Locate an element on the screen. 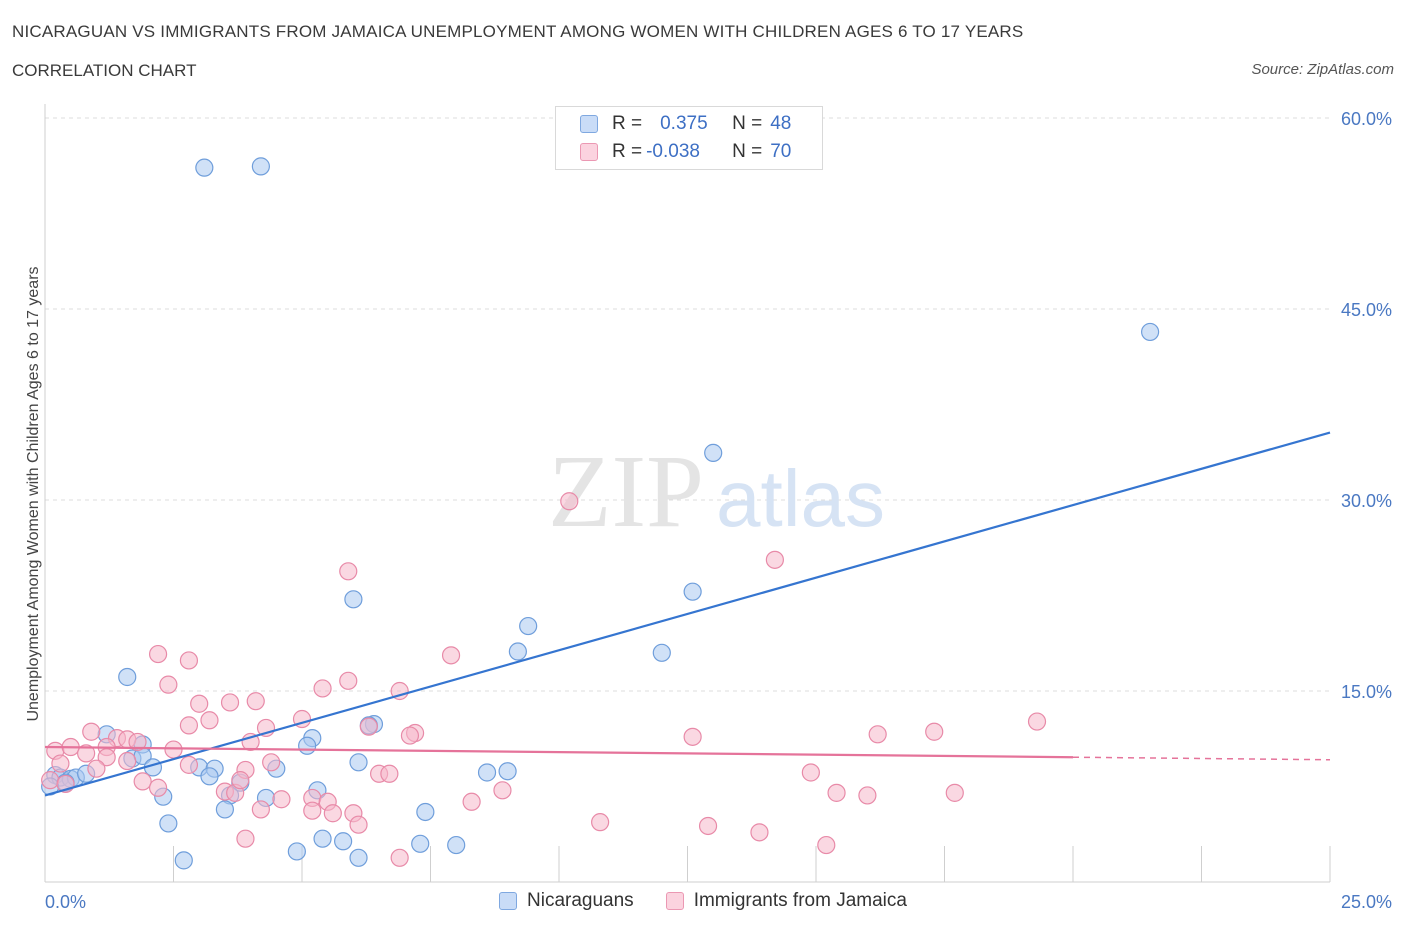 Image resolution: width=1406 pixels, height=930 pixels. y-tick-label: 30.0% is located at coordinates (1366, 501).